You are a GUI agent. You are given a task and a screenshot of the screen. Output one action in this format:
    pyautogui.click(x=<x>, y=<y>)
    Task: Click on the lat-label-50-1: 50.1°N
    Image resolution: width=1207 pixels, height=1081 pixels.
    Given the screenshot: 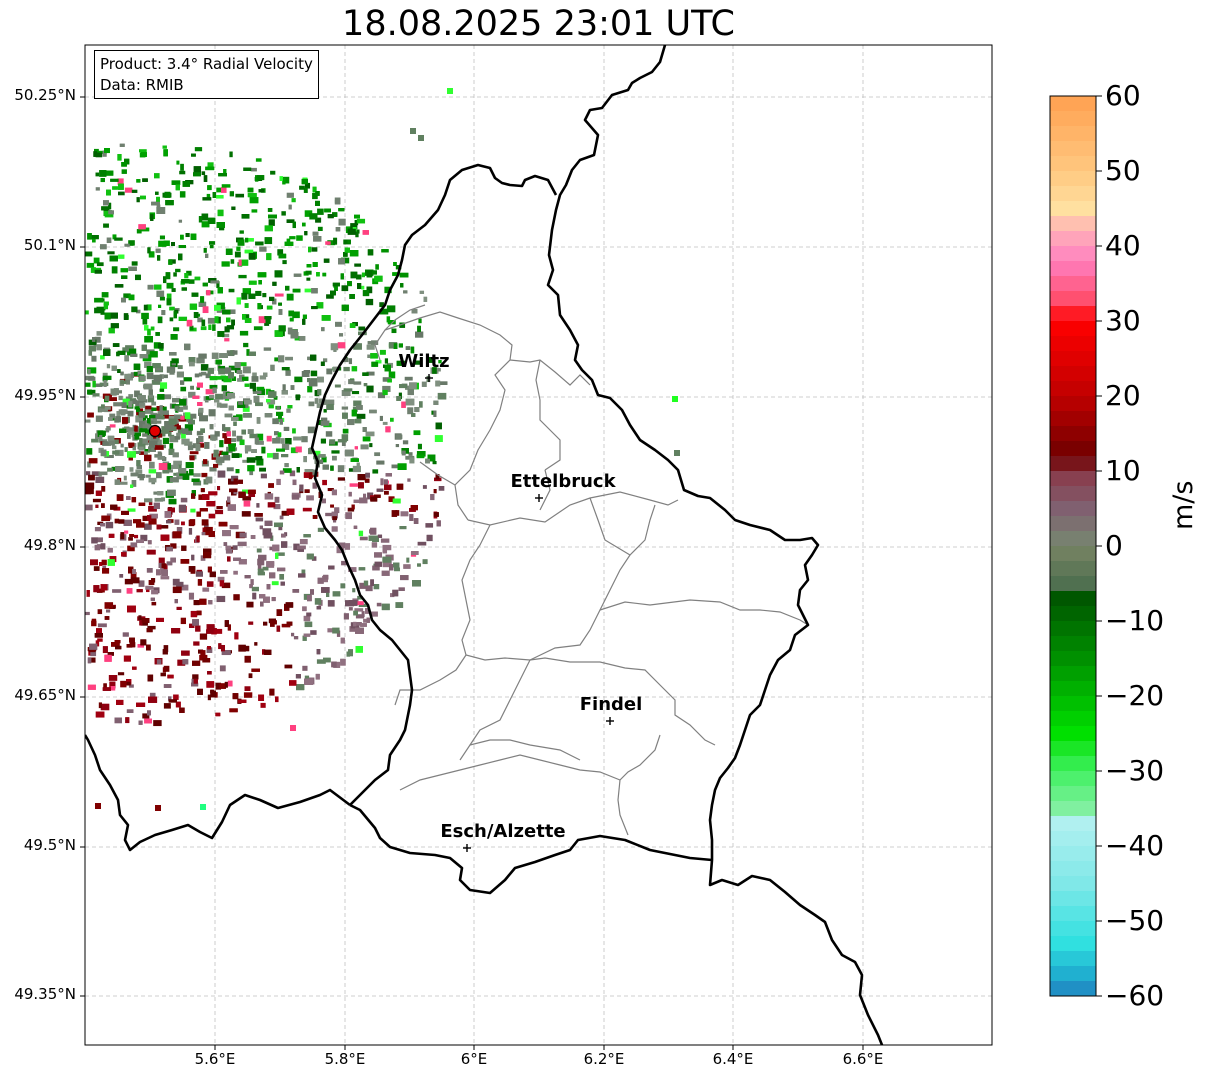 What is the action you would take?
    pyautogui.click(x=49, y=245)
    